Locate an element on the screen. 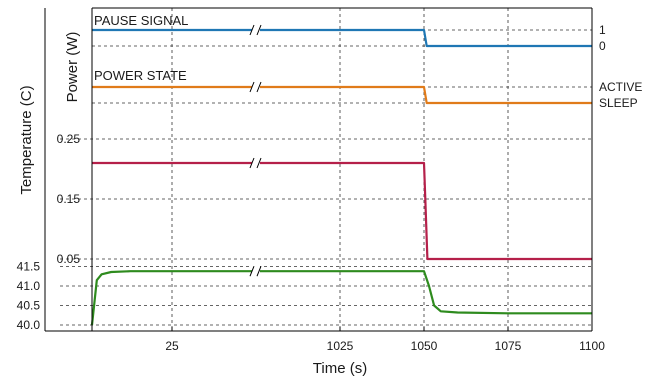 The width and height of the screenshot is (657, 381). state-tick-label: SLEEP is located at coordinates (618, 103).